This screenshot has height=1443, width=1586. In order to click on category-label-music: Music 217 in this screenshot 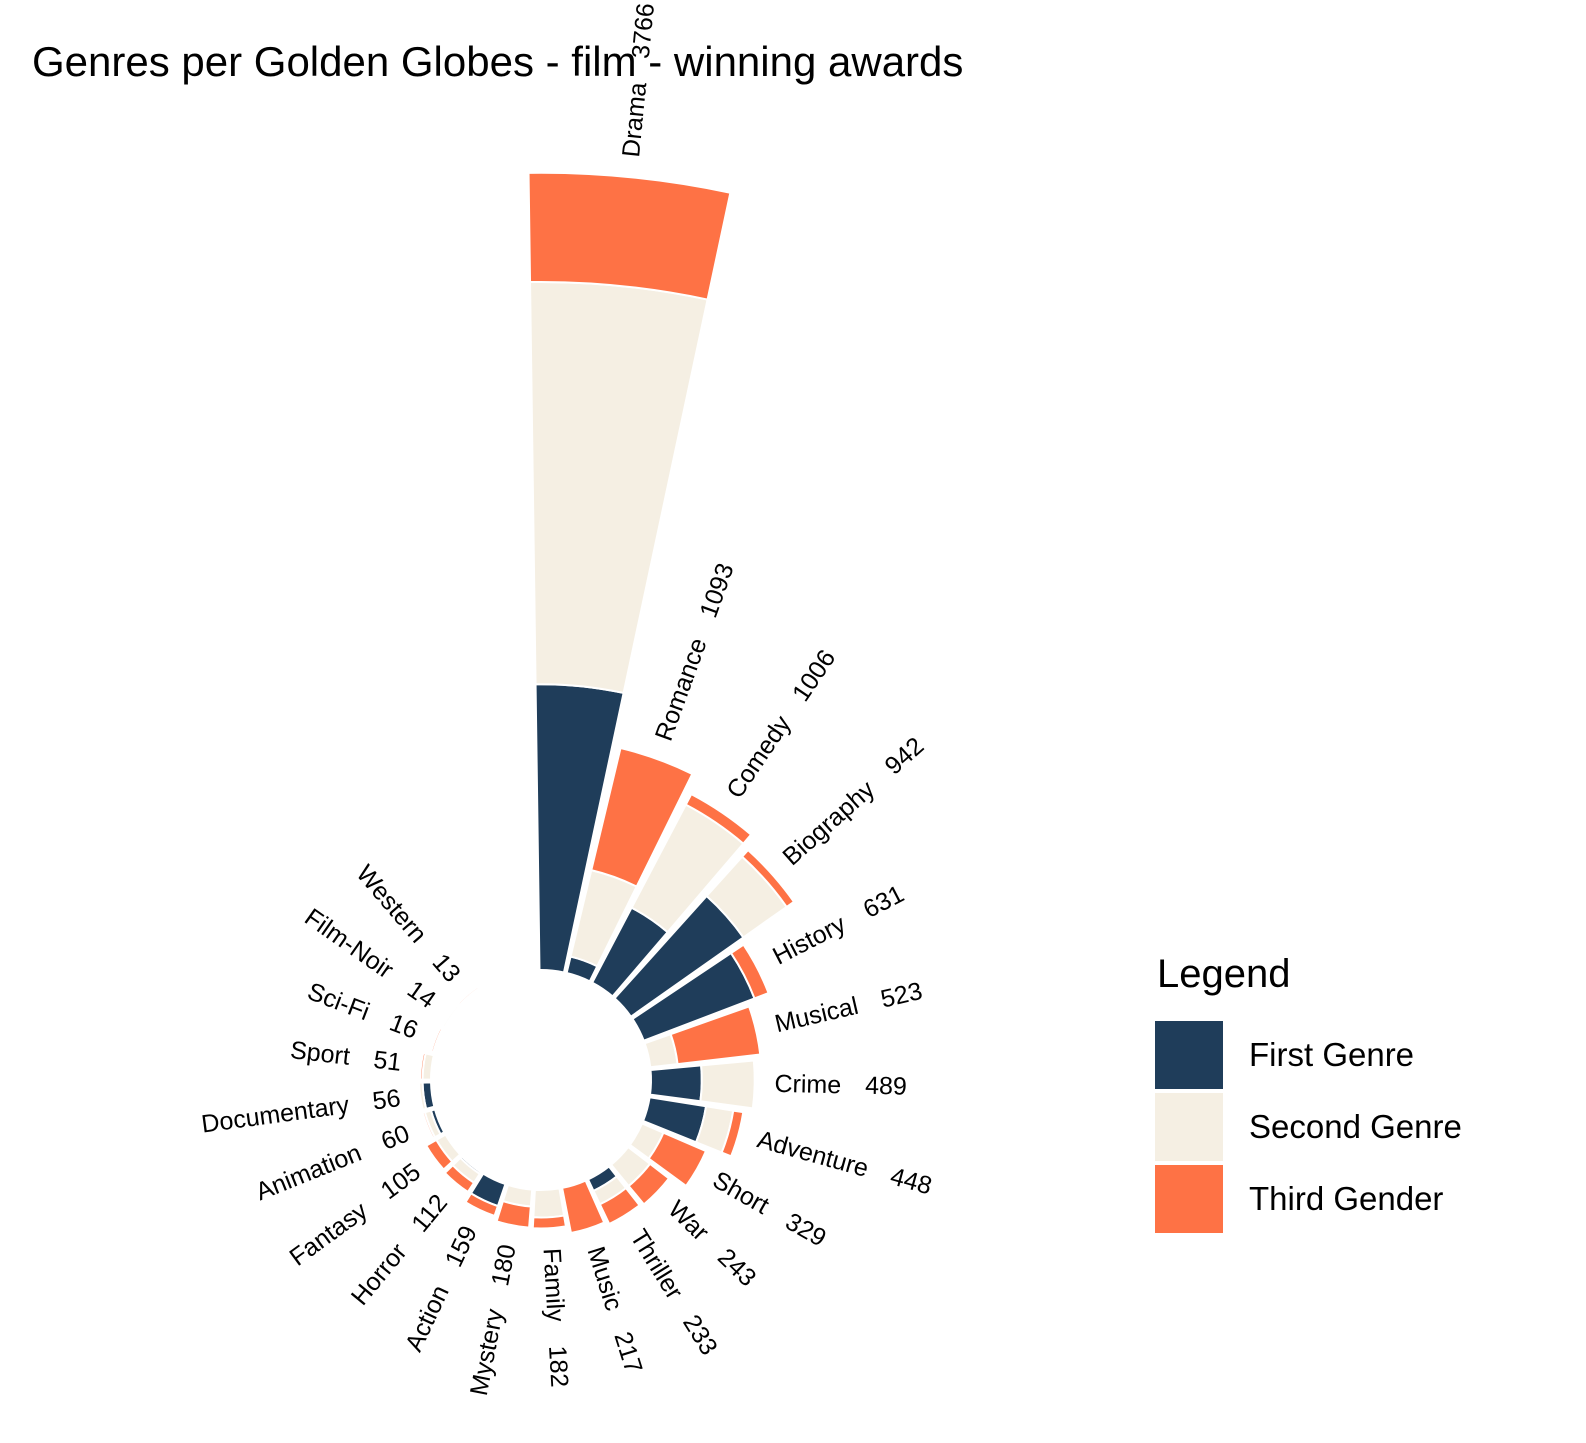, I will do `click(615, 1309)`.